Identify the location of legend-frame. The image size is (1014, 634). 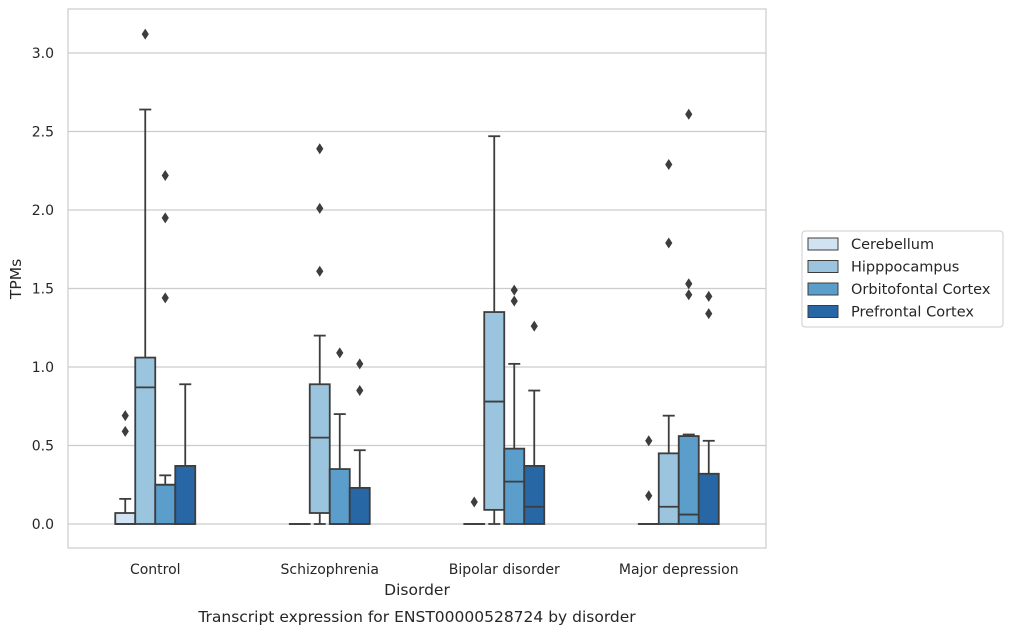
(902, 279).